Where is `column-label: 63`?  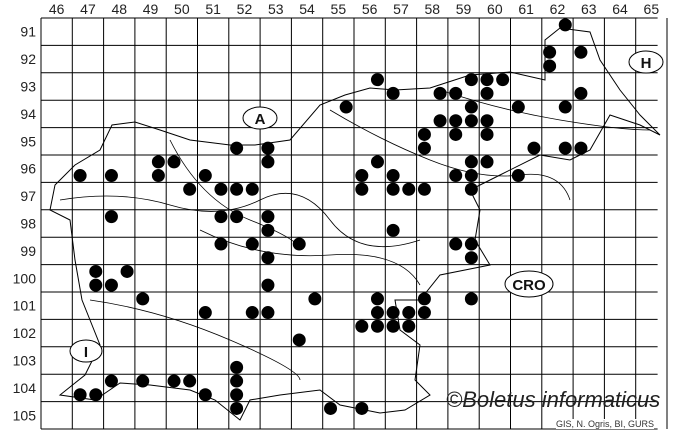 column-label: 63 is located at coordinates (589, 9).